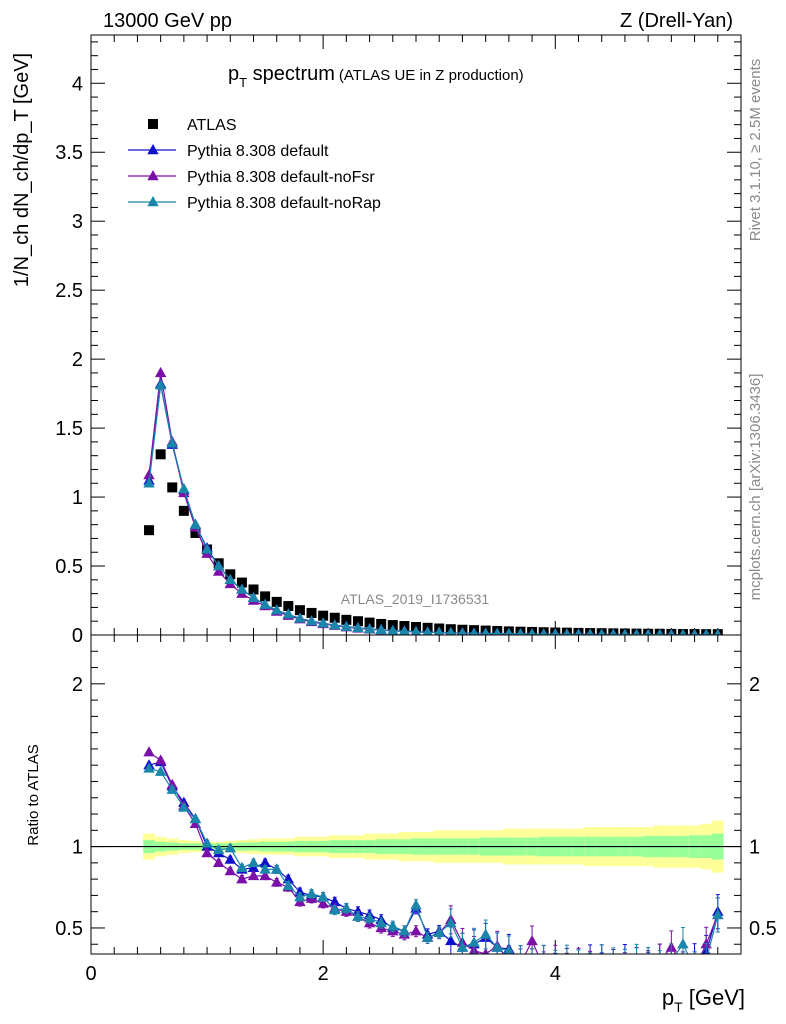 Image resolution: width=786 pixels, height=1024 pixels. I want to click on ratio-y-tick-label-right: 1, so click(754, 848).